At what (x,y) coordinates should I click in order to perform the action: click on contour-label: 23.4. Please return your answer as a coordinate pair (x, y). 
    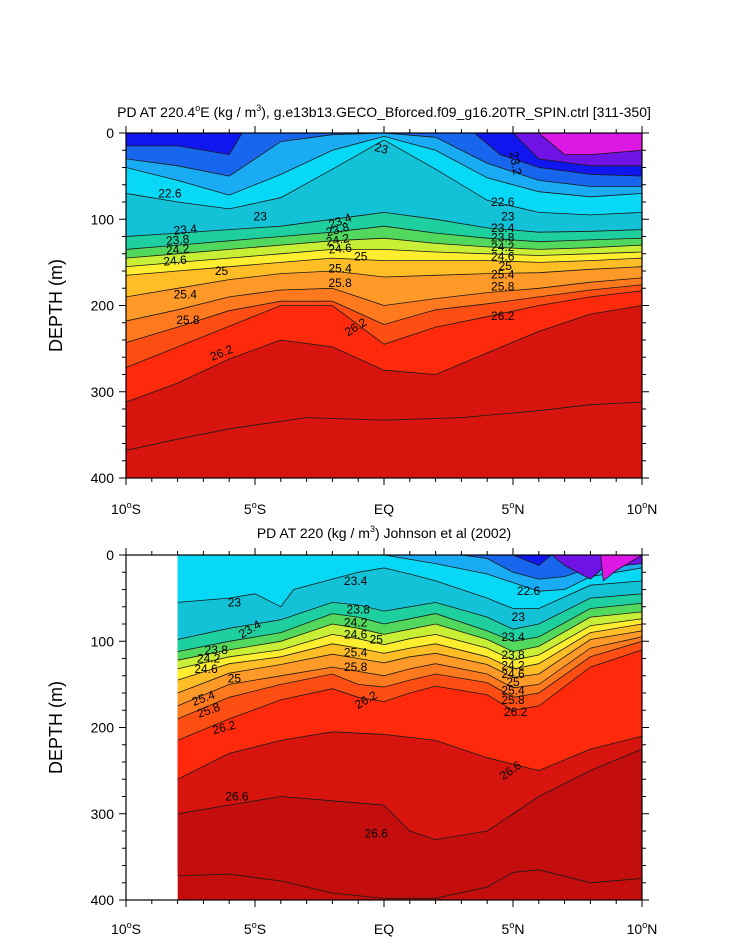
    Looking at the image, I should click on (503, 228).